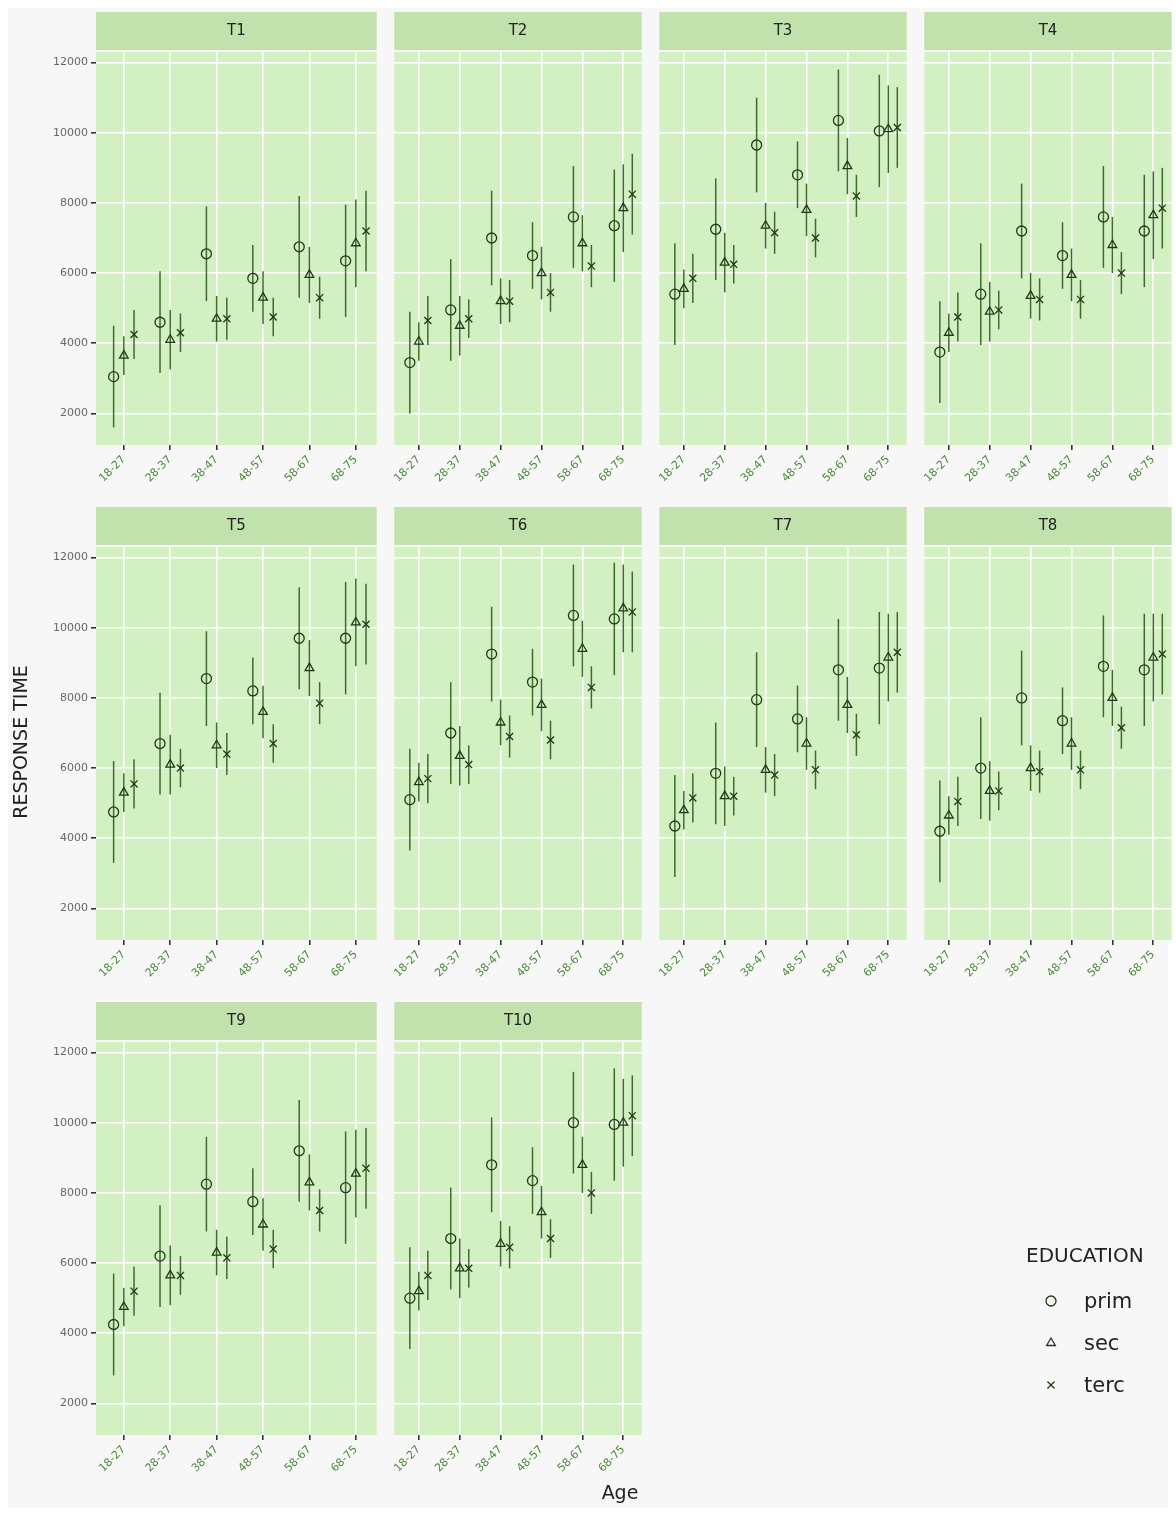  Describe the element at coordinates (517, 29) in the screenshot. I see `chart-title: T2` at that location.